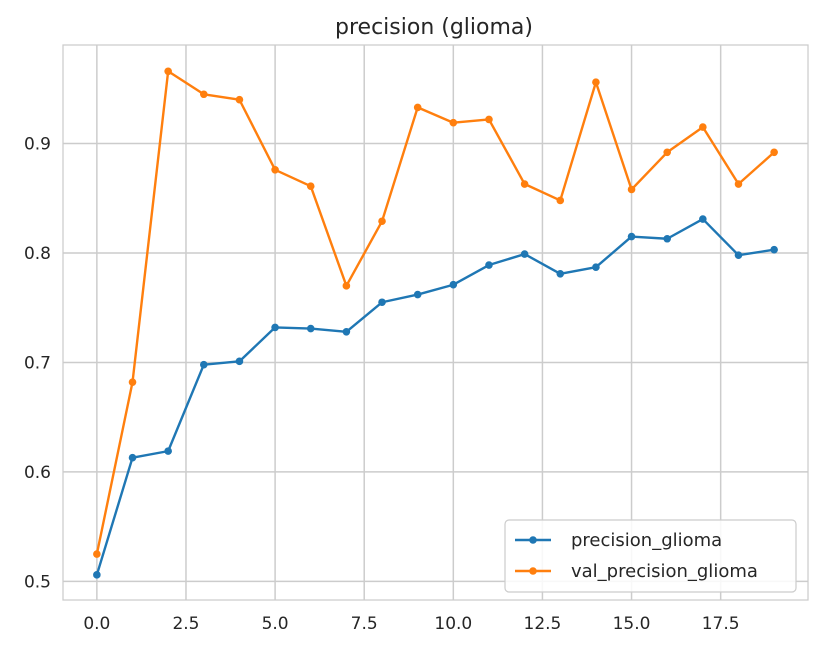 The height and width of the screenshot is (650, 821). I want to click on y-tick-label: 0.9, so click(37, 145).